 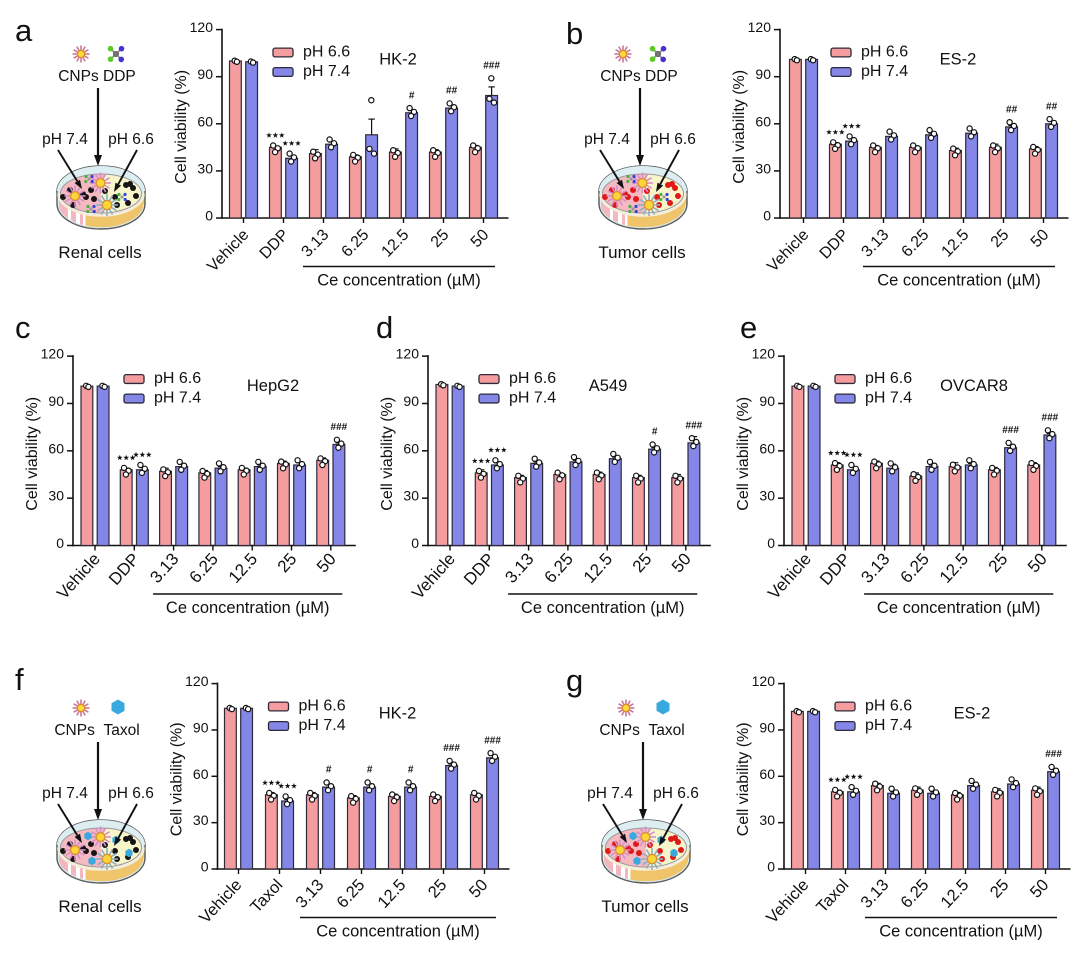 I want to click on svg-text: c, so click(x=23, y=327).